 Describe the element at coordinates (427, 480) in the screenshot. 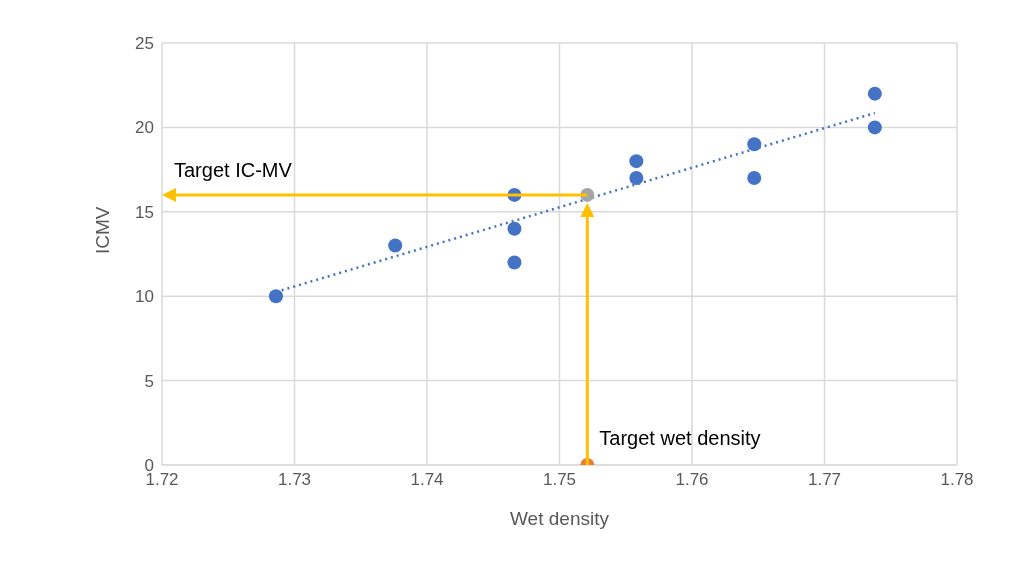

I see `x-tick-label: 1.74` at that location.